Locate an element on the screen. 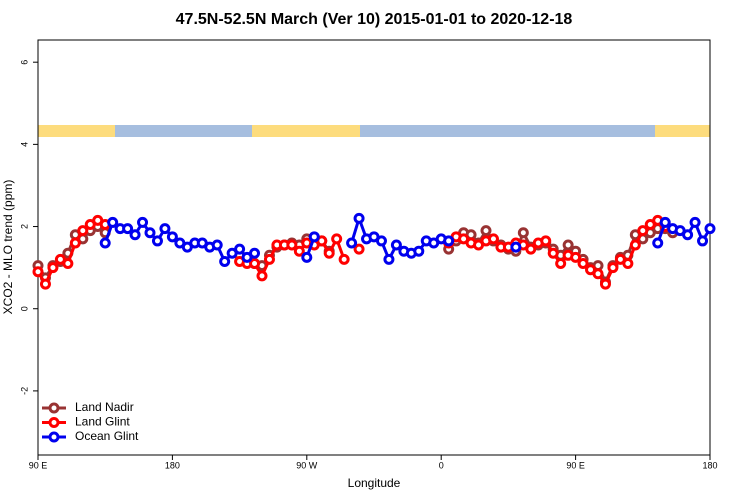 The width and height of the screenshot is (750, 500). legend-label: Land Nadir is located at coordinates (104, 407).